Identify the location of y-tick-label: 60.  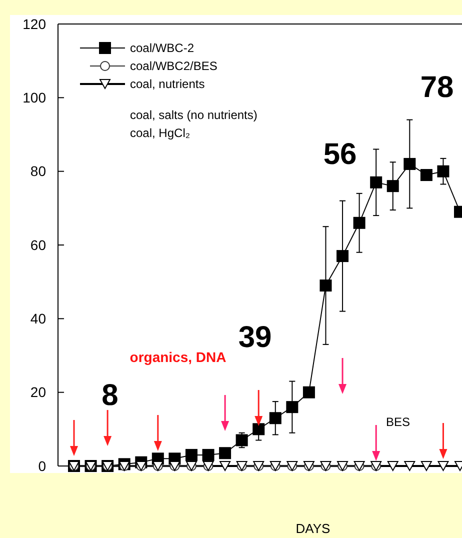
(38, 244).